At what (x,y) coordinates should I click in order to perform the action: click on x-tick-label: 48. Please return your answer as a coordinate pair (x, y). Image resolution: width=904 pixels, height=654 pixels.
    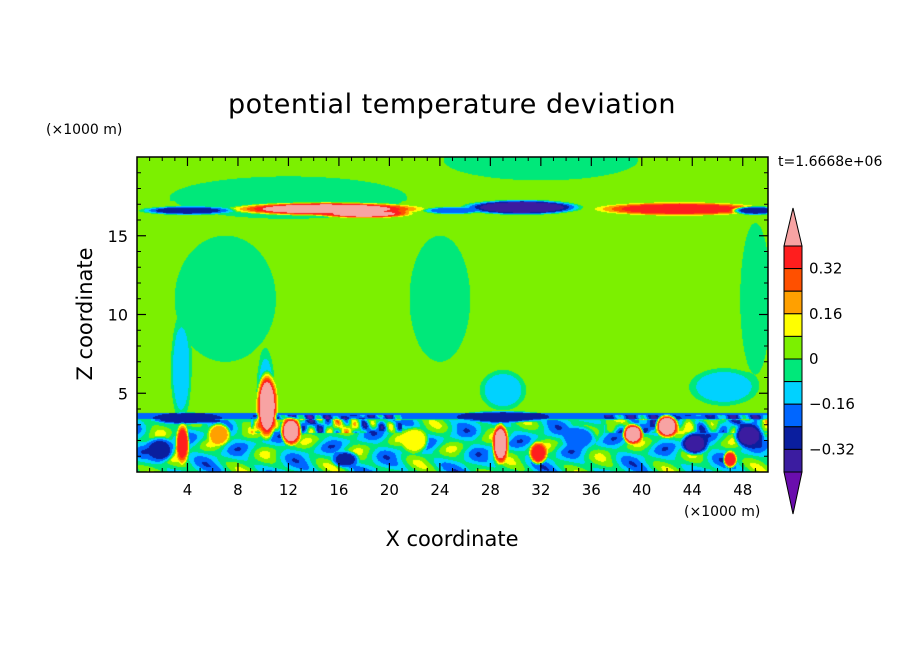
    Looking at the image, I should click on (742, 490).